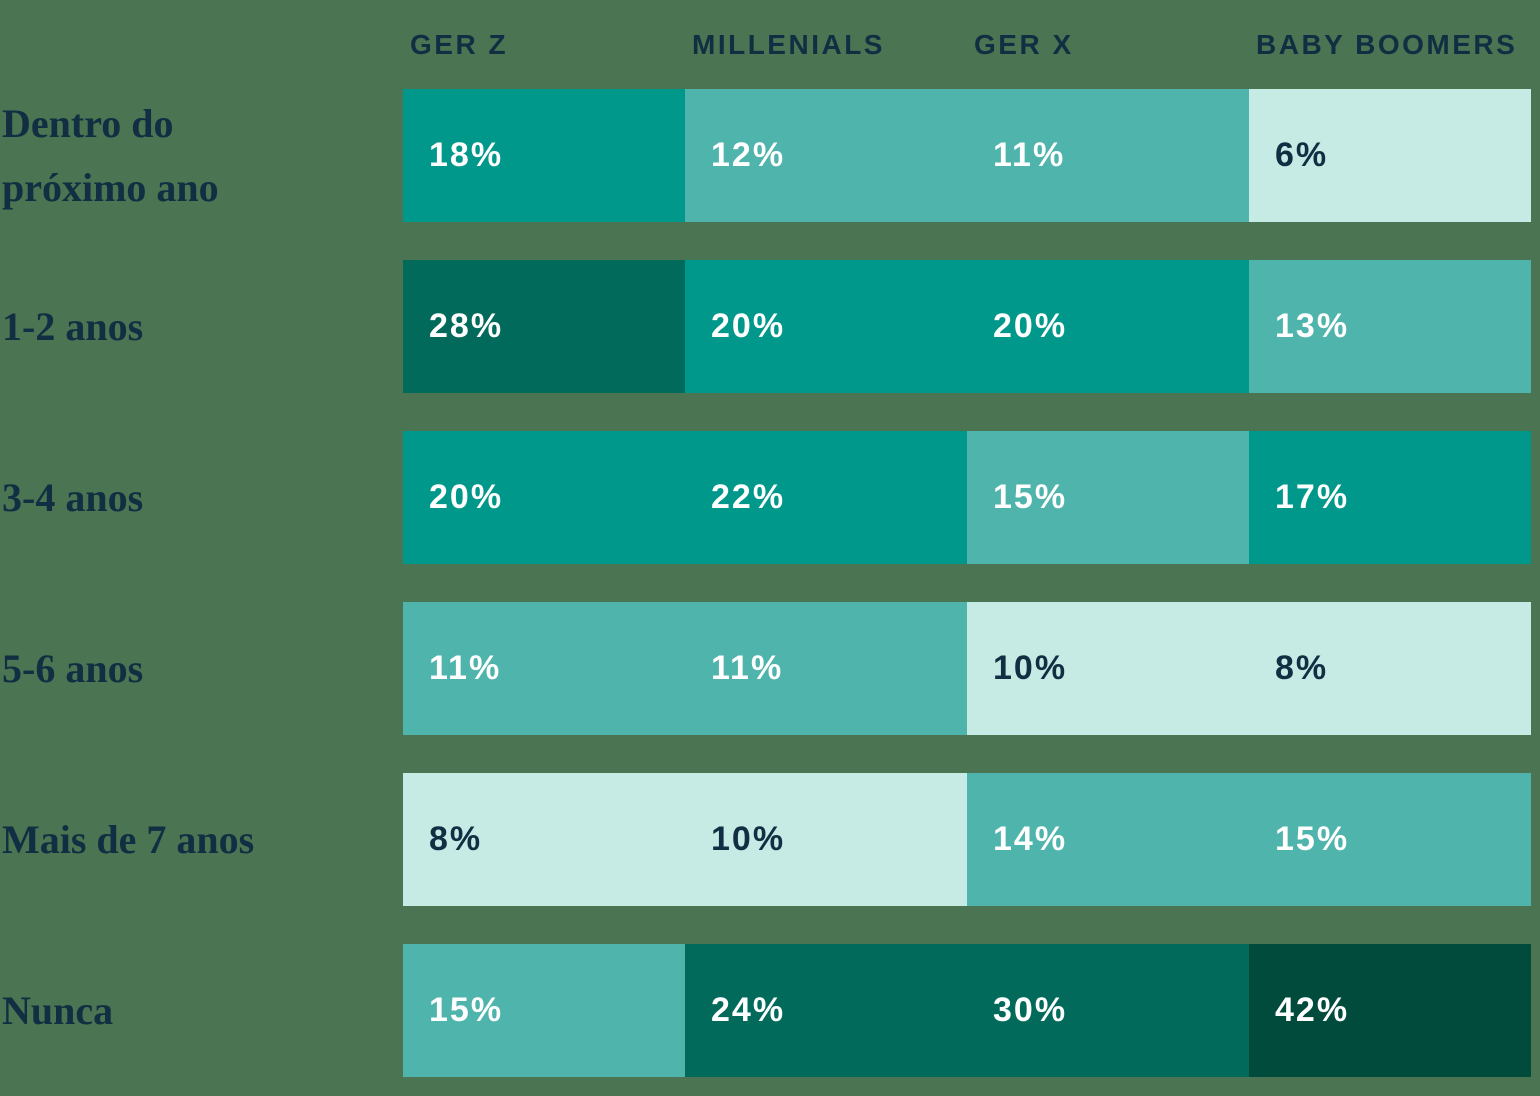  I want to click on column-header-ger-x: GER X, so click(1024, 44).